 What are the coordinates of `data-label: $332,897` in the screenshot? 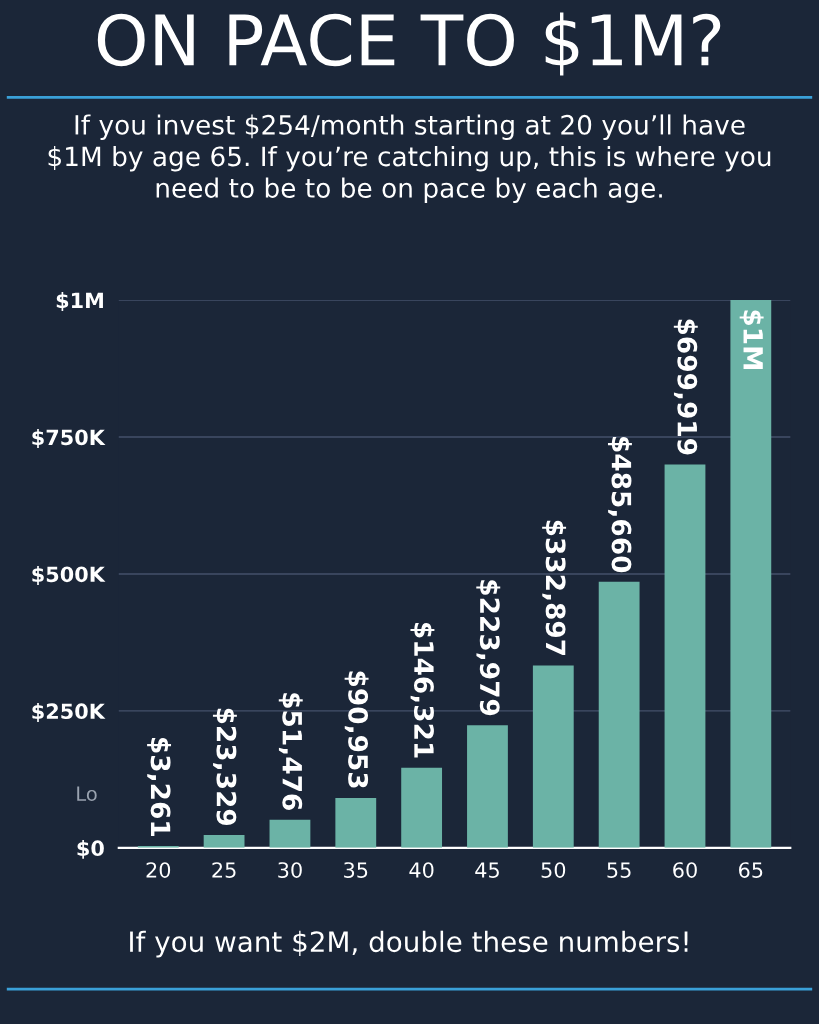 It's located at (554, 588).